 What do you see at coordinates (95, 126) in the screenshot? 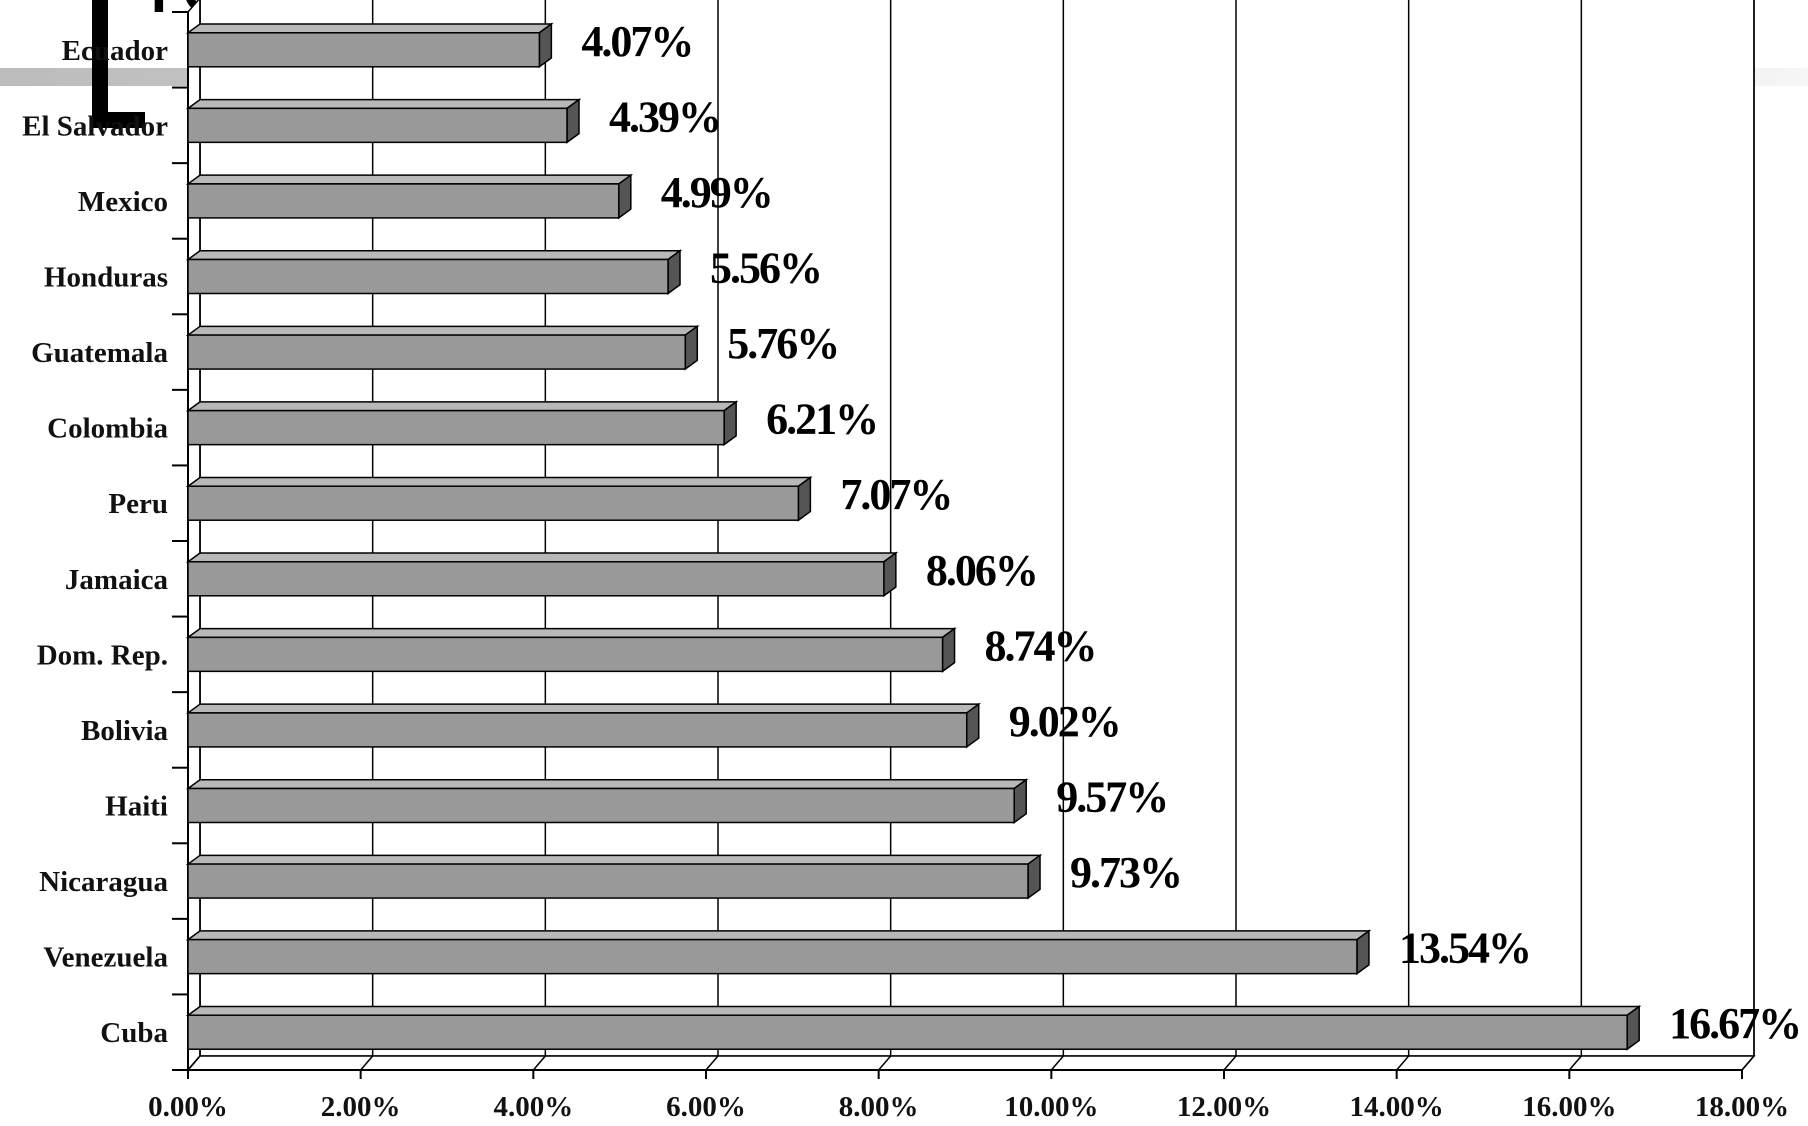
I see `category-label: El Salvador` at bounding box center [95, 126].